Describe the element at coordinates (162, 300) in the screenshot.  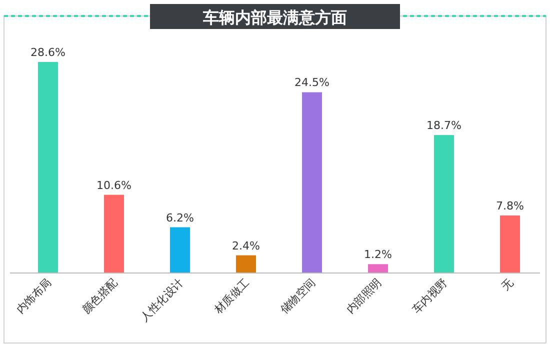
I see `x-tick-label: 人性化设计` at that location.